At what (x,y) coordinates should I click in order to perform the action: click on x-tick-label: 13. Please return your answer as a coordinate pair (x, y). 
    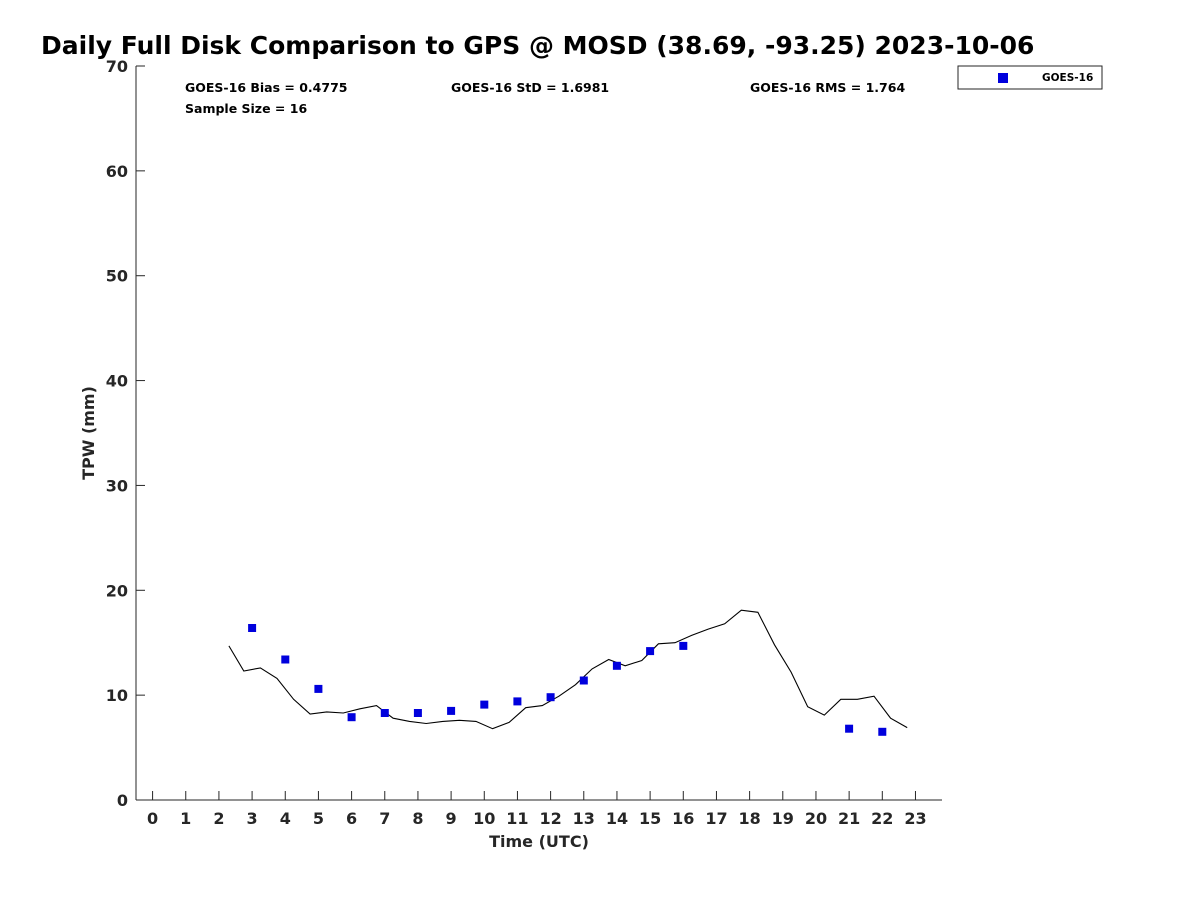
    Looking at the image, I should click on (584, 818).